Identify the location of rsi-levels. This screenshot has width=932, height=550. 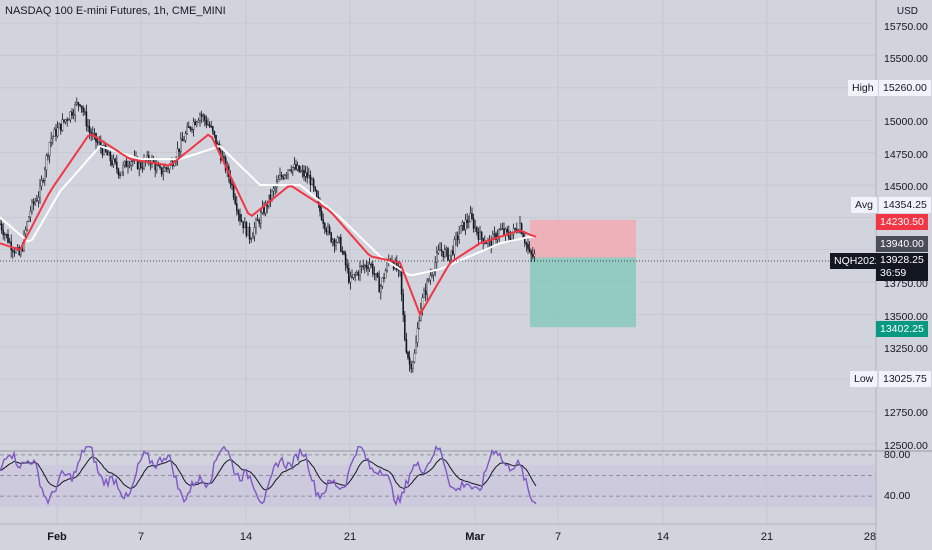
(438, 475).